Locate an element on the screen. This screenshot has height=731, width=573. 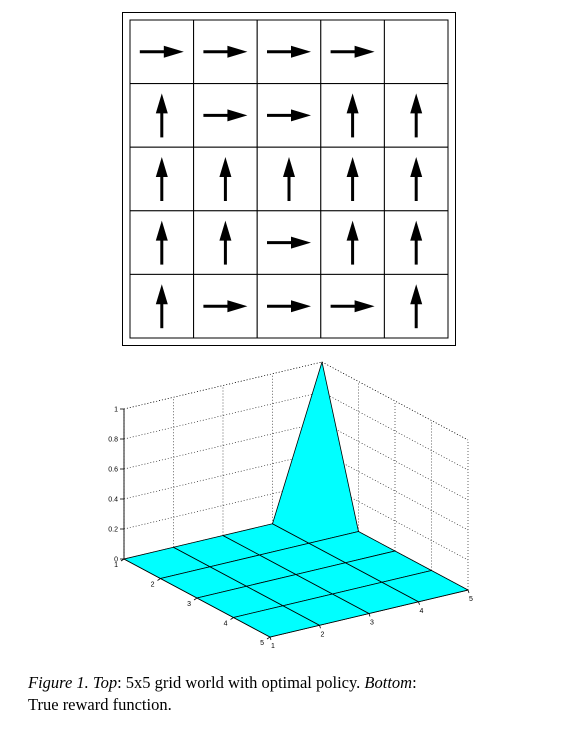
col-tick-label: 3 is located at coordinates (372, 623).